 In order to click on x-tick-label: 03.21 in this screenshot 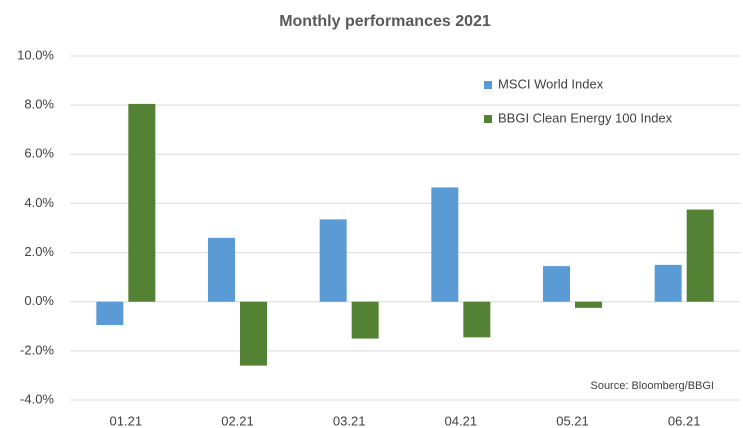, I will do `click(349, 420)`.